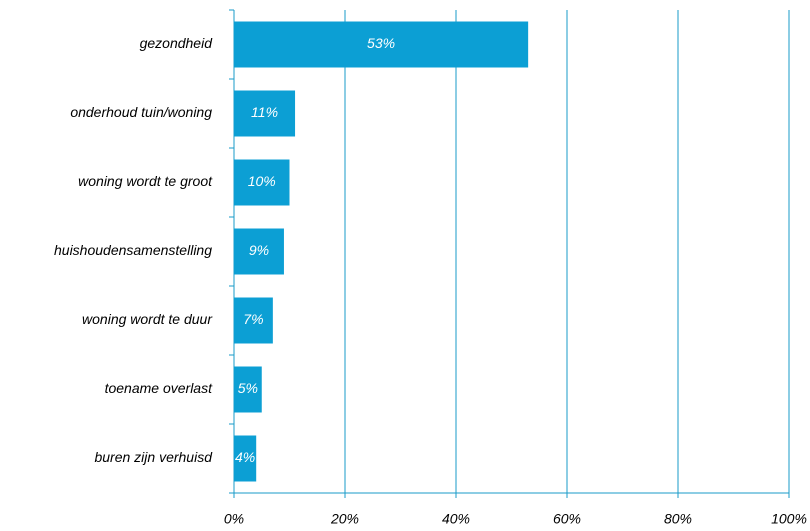 The image size is (810, 531). What do you see at coordinates (567, 519) in the screenshot?
I see `x-tick-label: 60%` at bounding box center [567, 519].